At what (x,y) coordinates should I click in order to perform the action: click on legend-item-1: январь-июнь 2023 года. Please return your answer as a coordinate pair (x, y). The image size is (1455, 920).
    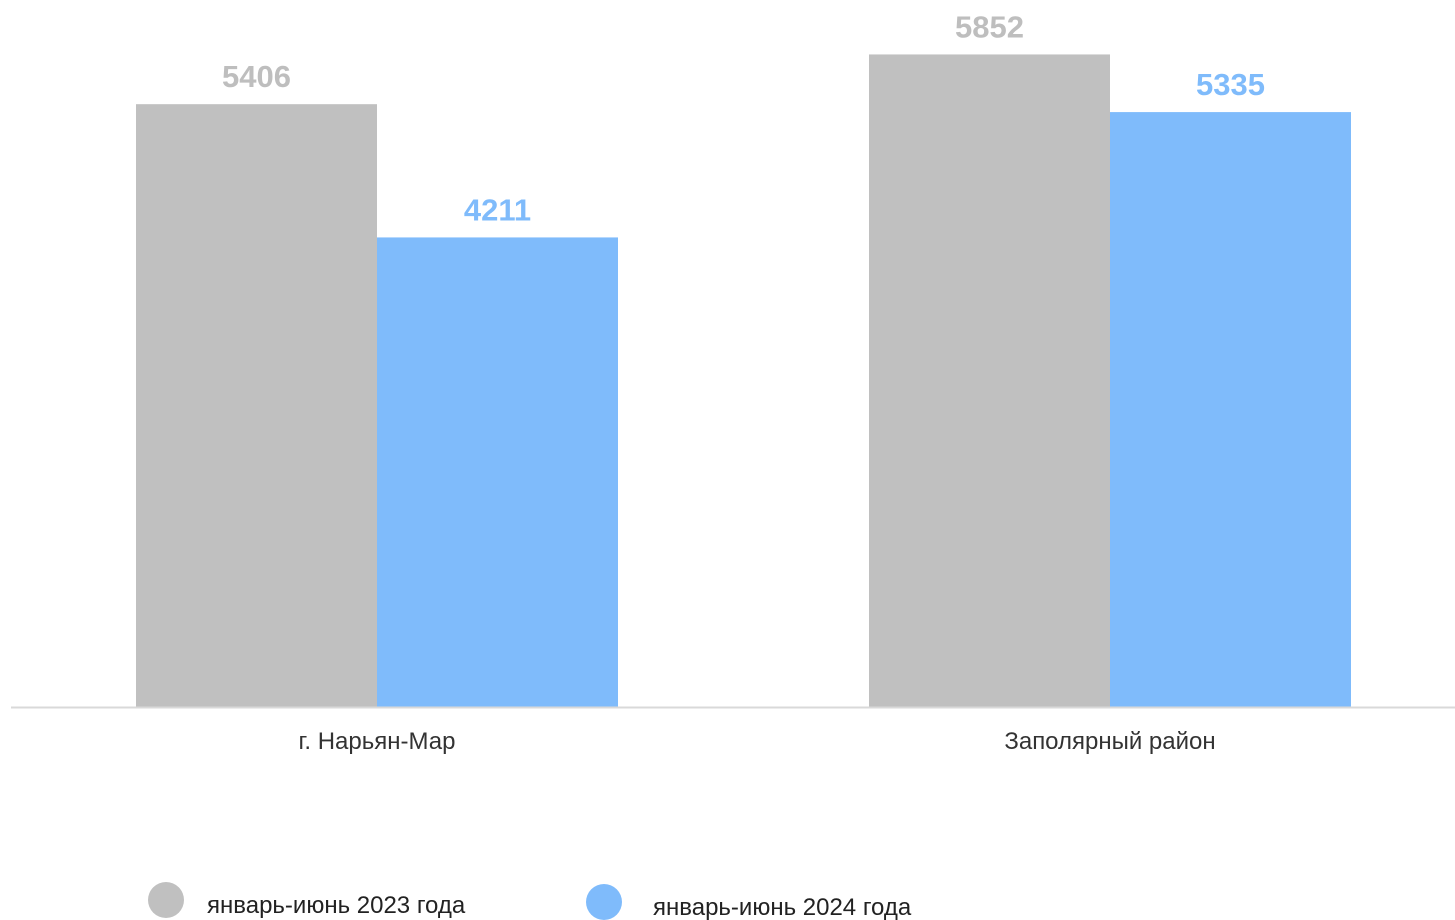
    Looking at the image, I should click on (307, 900).